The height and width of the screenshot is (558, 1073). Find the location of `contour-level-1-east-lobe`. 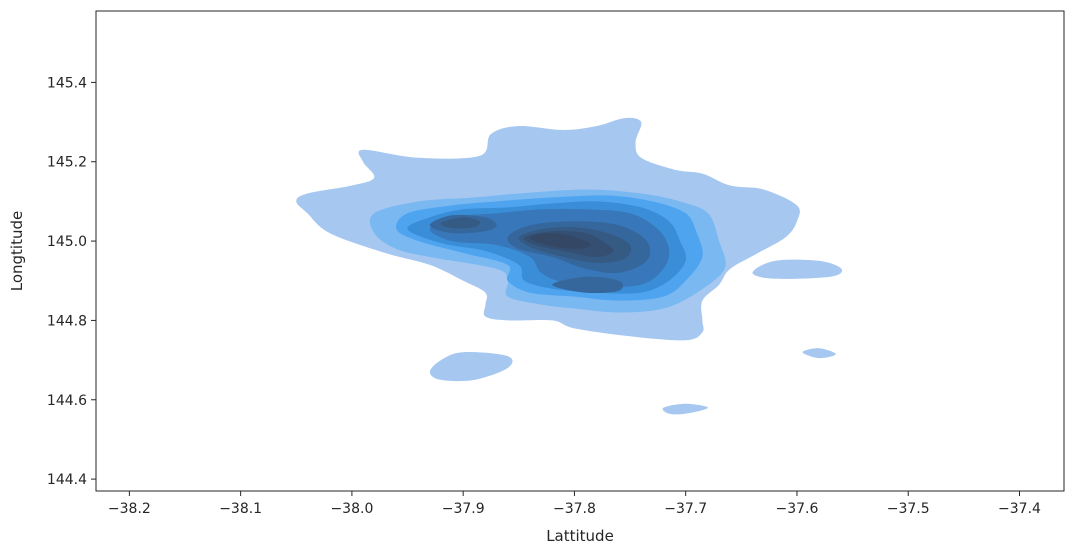

contour-level-1-east-lobe is located at coordinates (797, 269).